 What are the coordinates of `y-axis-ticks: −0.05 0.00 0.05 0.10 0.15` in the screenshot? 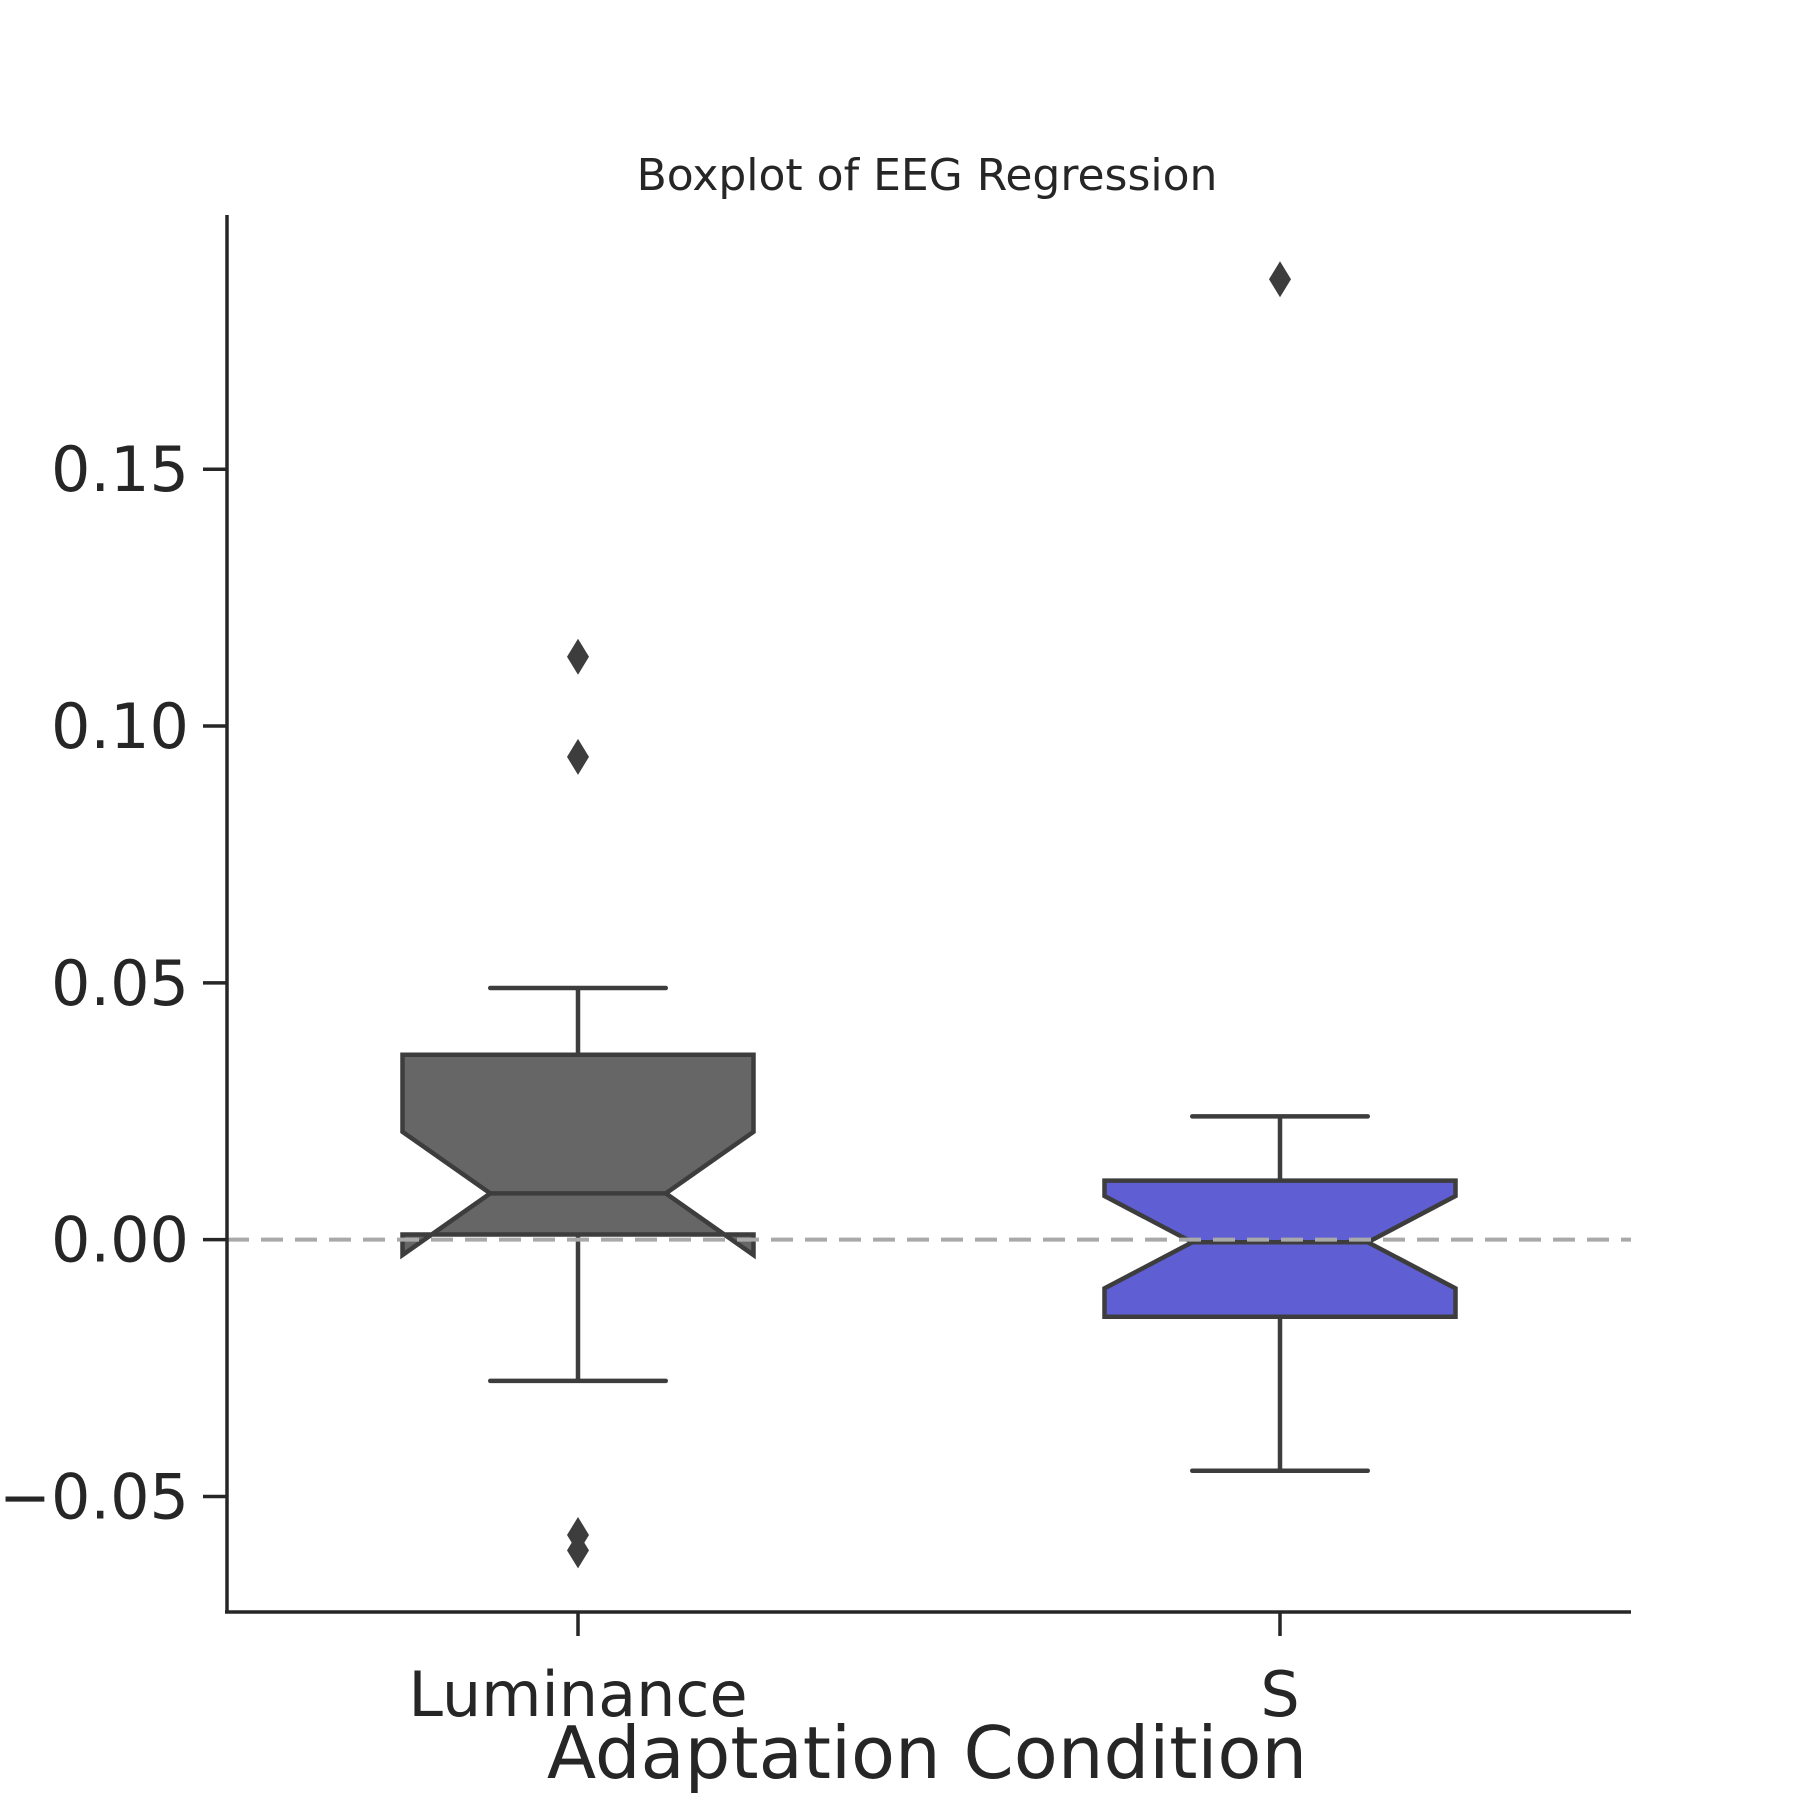 It's located at (113, 983).